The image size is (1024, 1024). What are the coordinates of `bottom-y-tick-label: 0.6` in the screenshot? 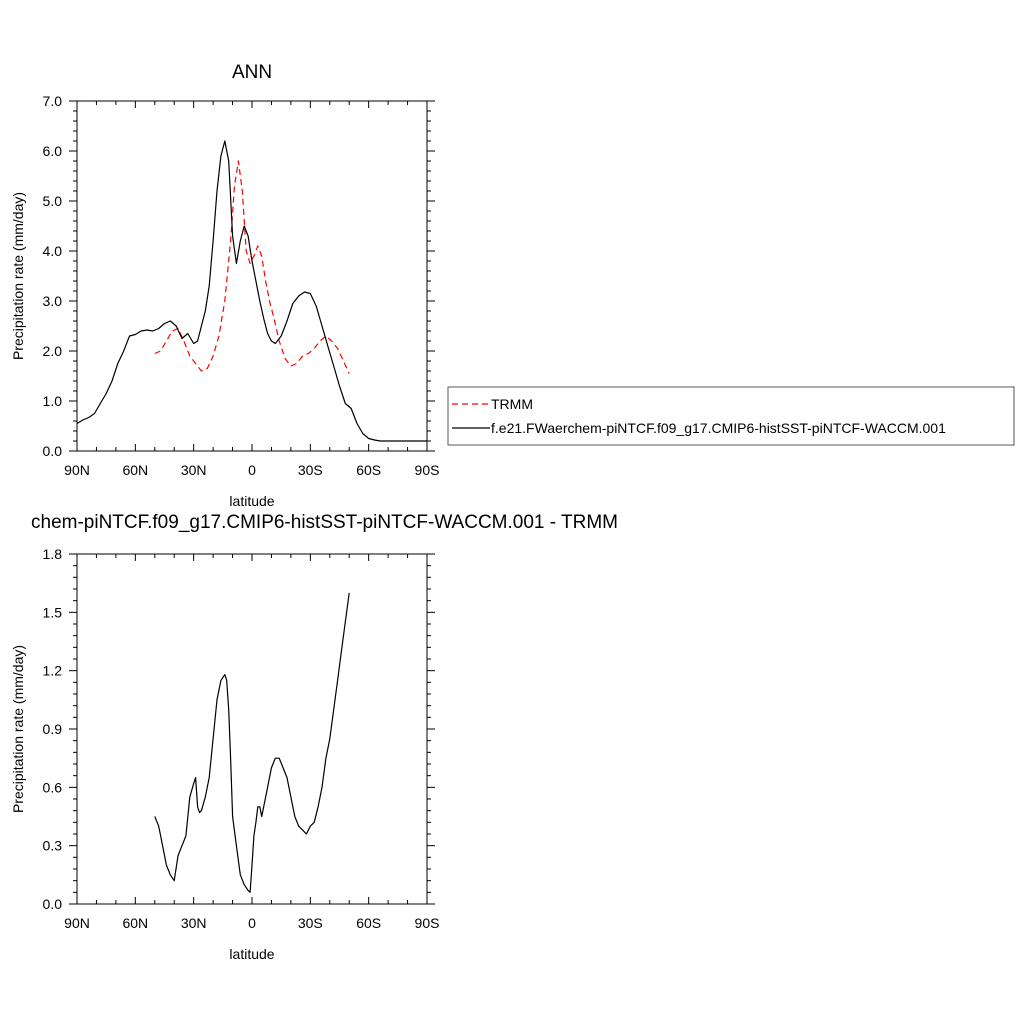 It's located at (53, 787).